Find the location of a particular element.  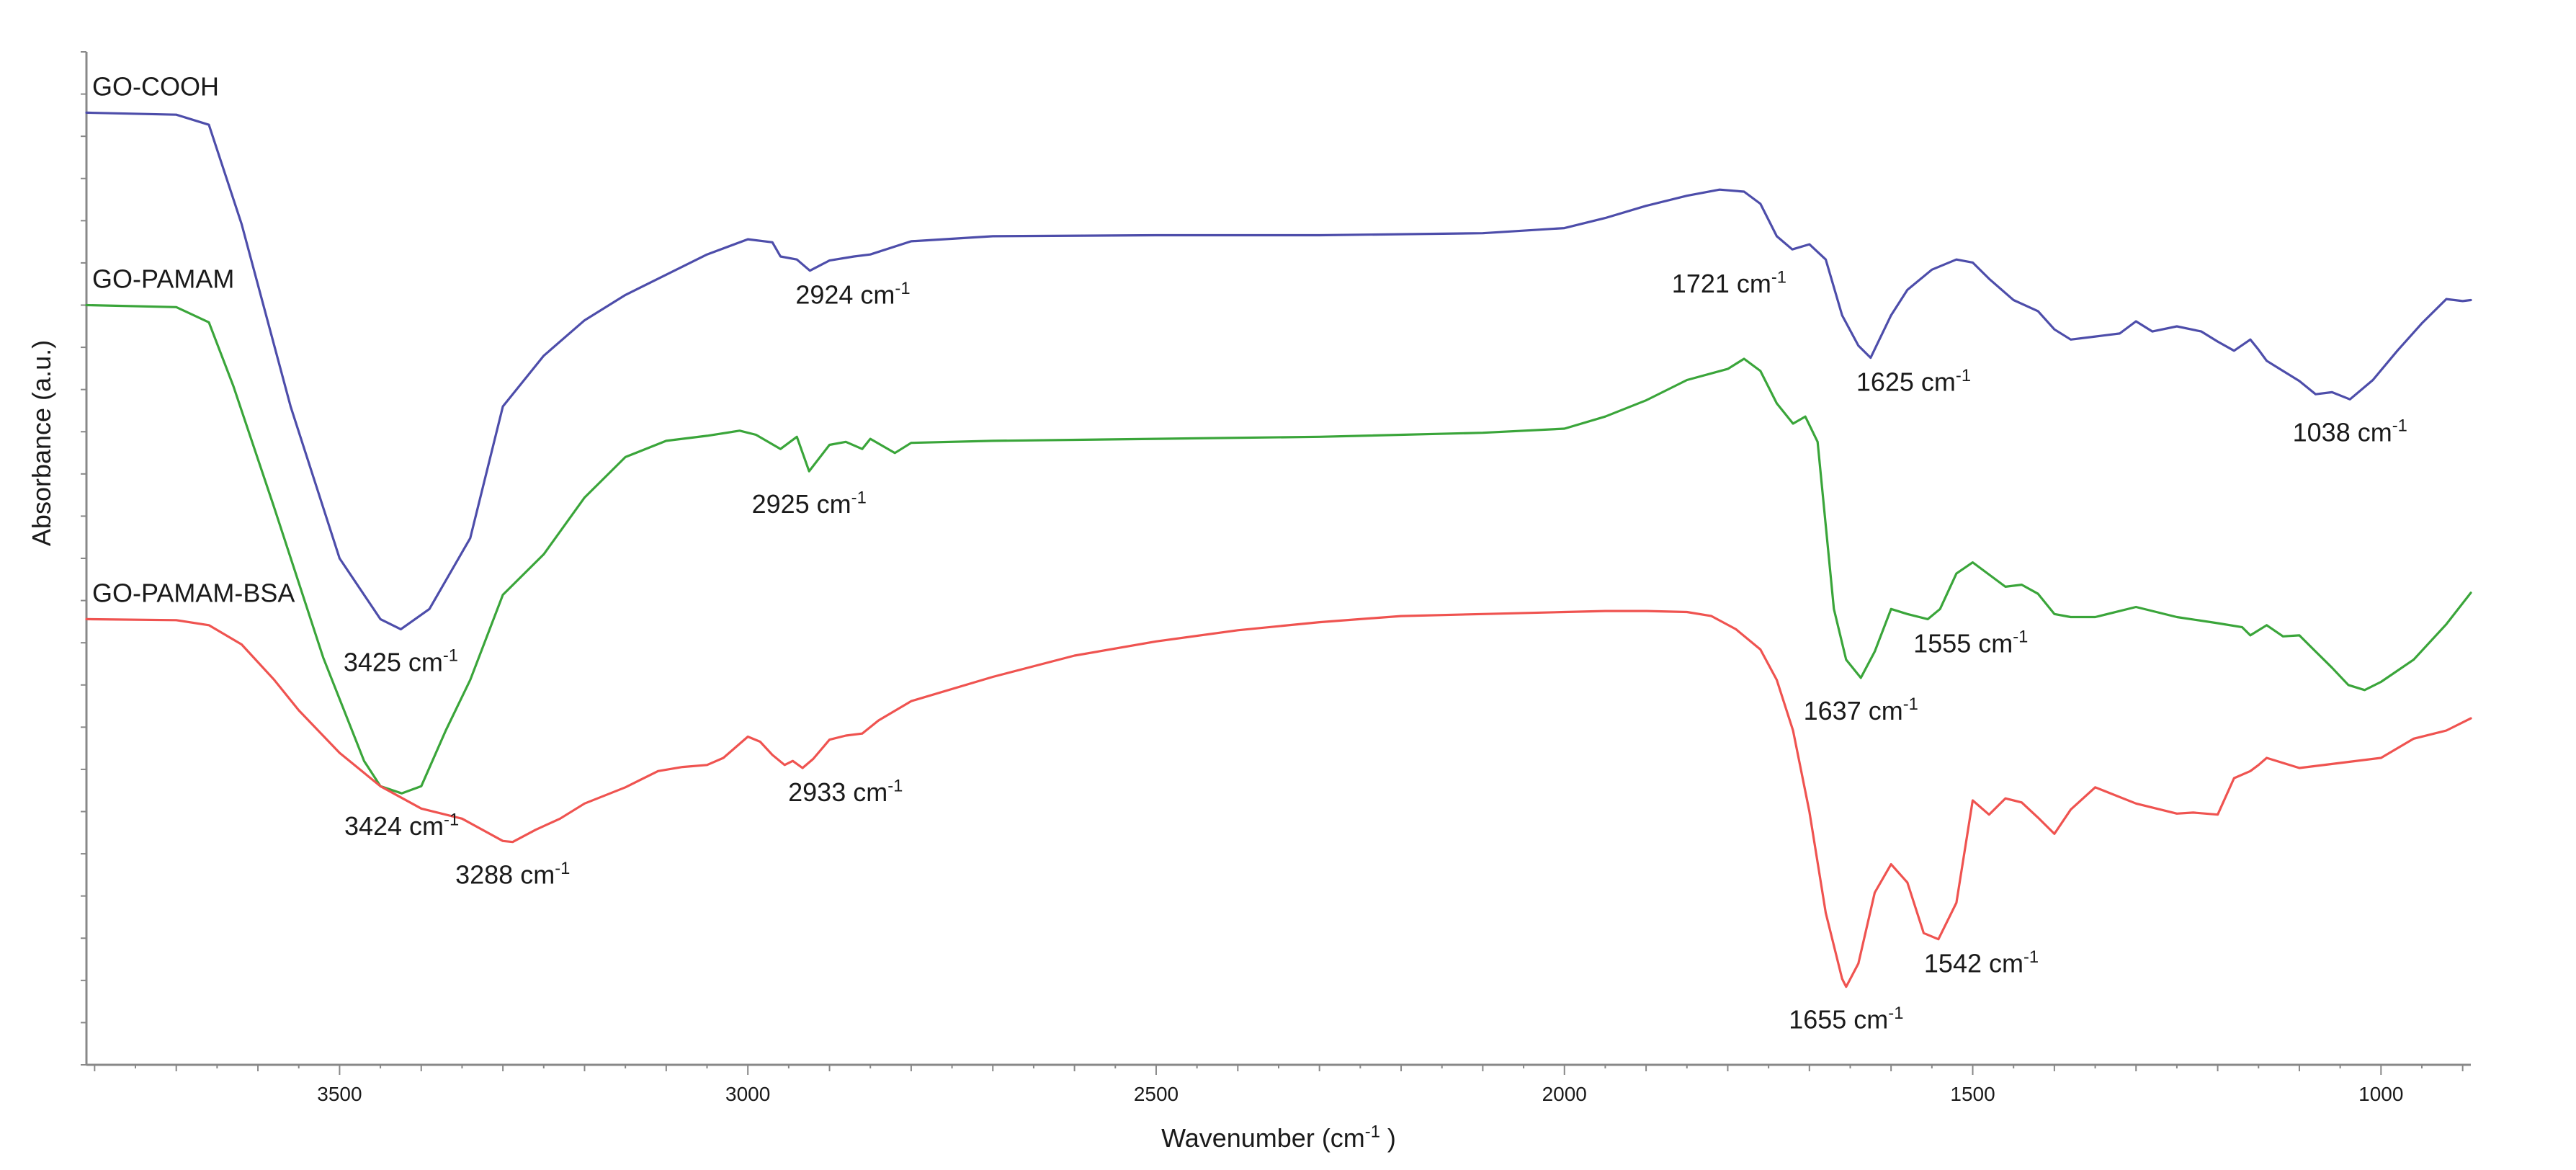

series-label: GO-PAMAM-BSA is located at coordinates (194, 592).